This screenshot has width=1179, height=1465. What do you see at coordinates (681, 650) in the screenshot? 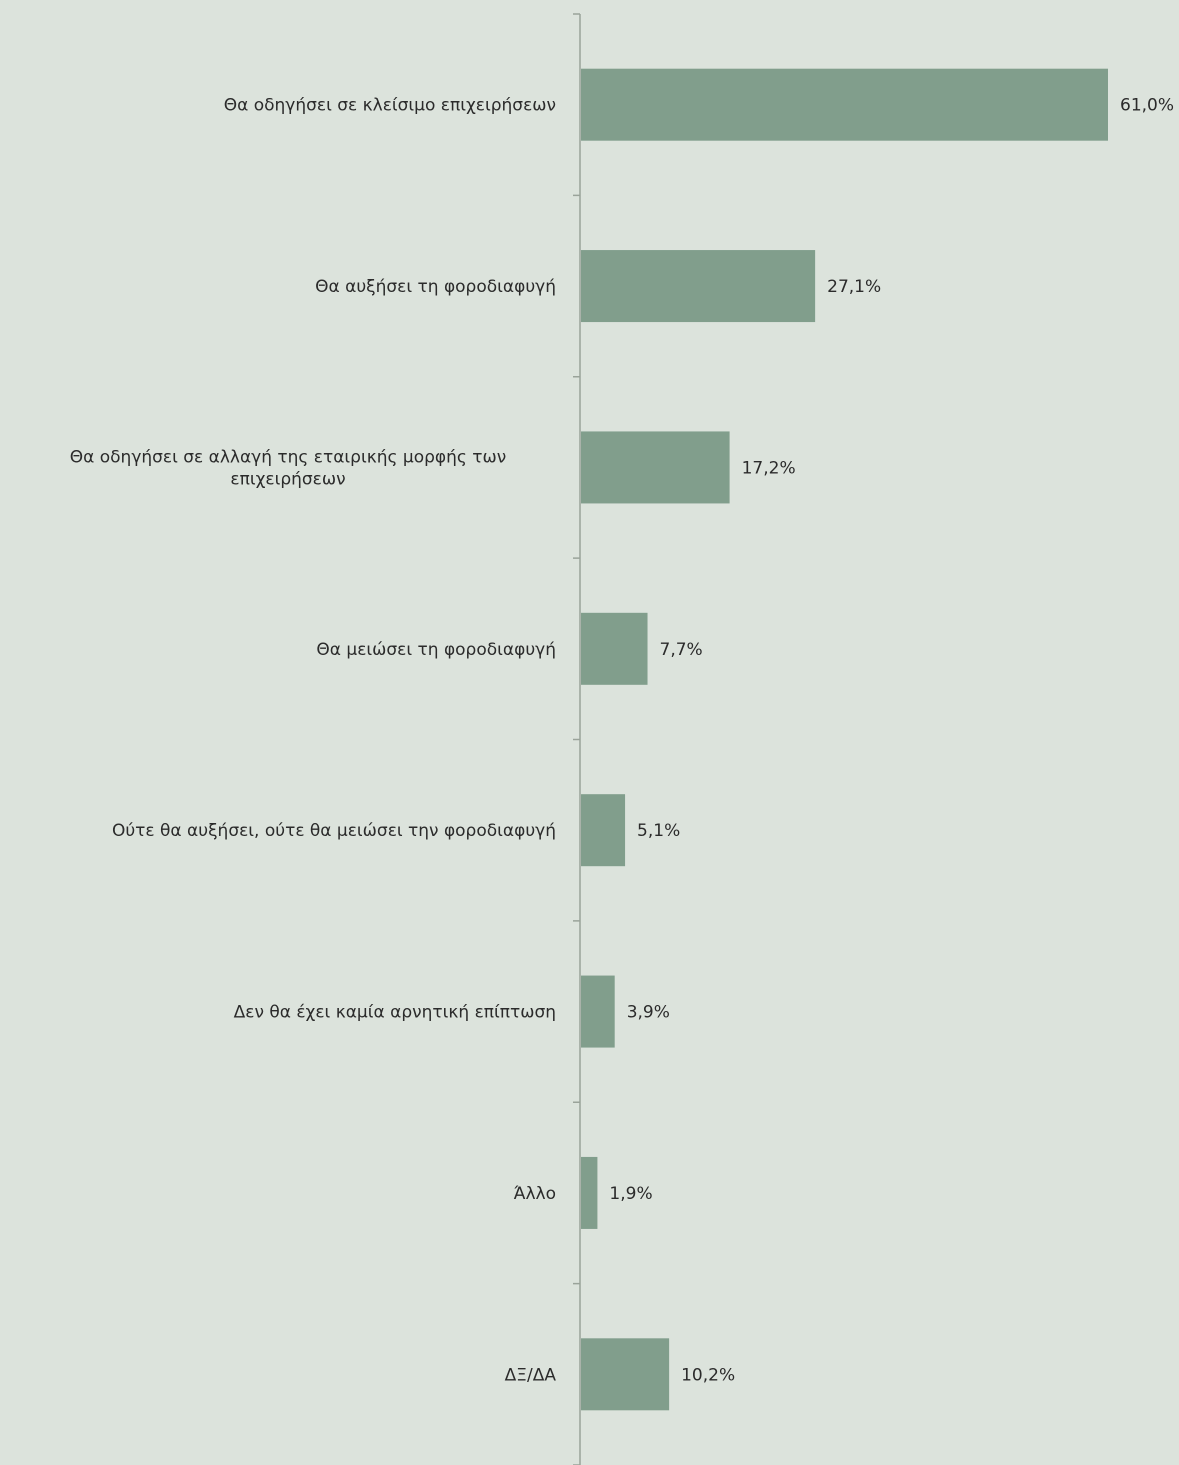
I see `value-label-3: 7,7%` at bounding box center [681, 650].